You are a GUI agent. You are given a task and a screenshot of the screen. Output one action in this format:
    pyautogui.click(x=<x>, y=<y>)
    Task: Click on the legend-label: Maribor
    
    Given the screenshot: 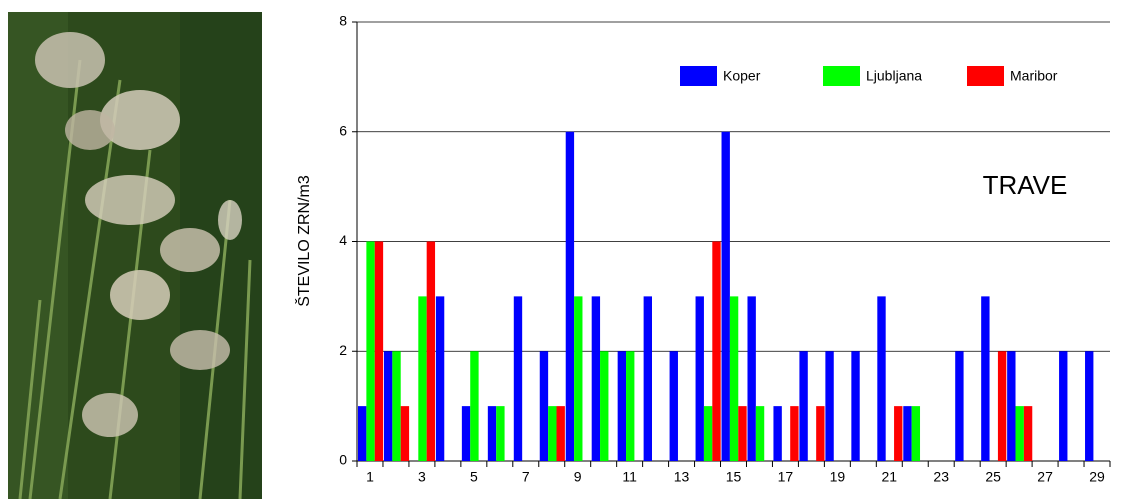 What is the action you would take?
    pyautogui.click(x=1034, y=76)
    